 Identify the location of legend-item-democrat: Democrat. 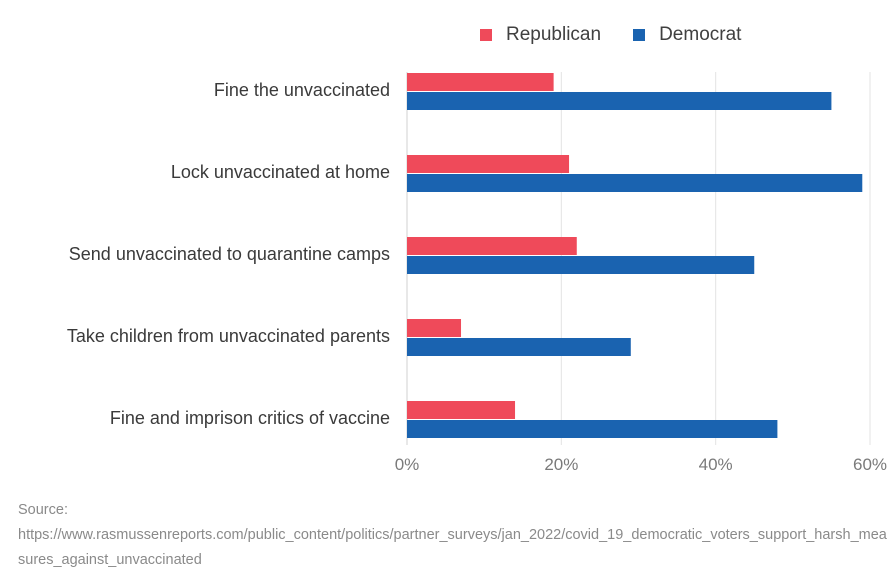
(687, 35).